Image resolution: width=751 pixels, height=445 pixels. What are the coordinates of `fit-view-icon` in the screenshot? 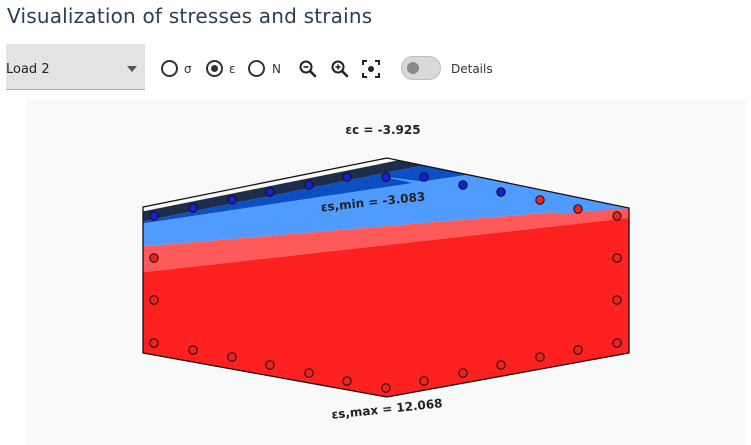 It's located at (371, 69).